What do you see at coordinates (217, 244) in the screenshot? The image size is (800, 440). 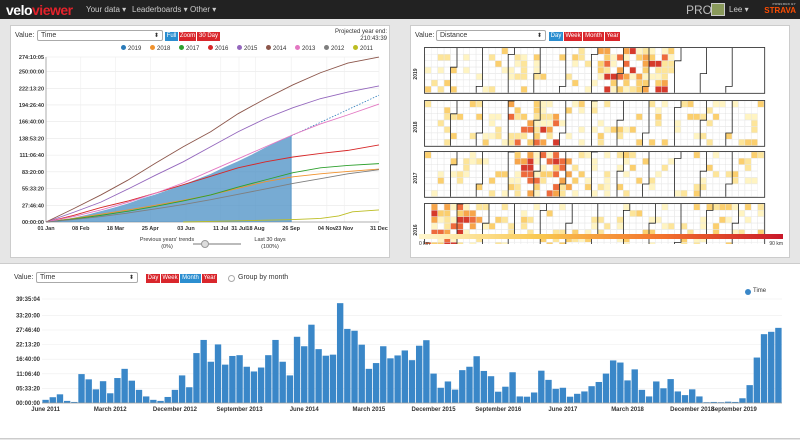 I see `trend-slider-track` at bounding box center [217, 244].